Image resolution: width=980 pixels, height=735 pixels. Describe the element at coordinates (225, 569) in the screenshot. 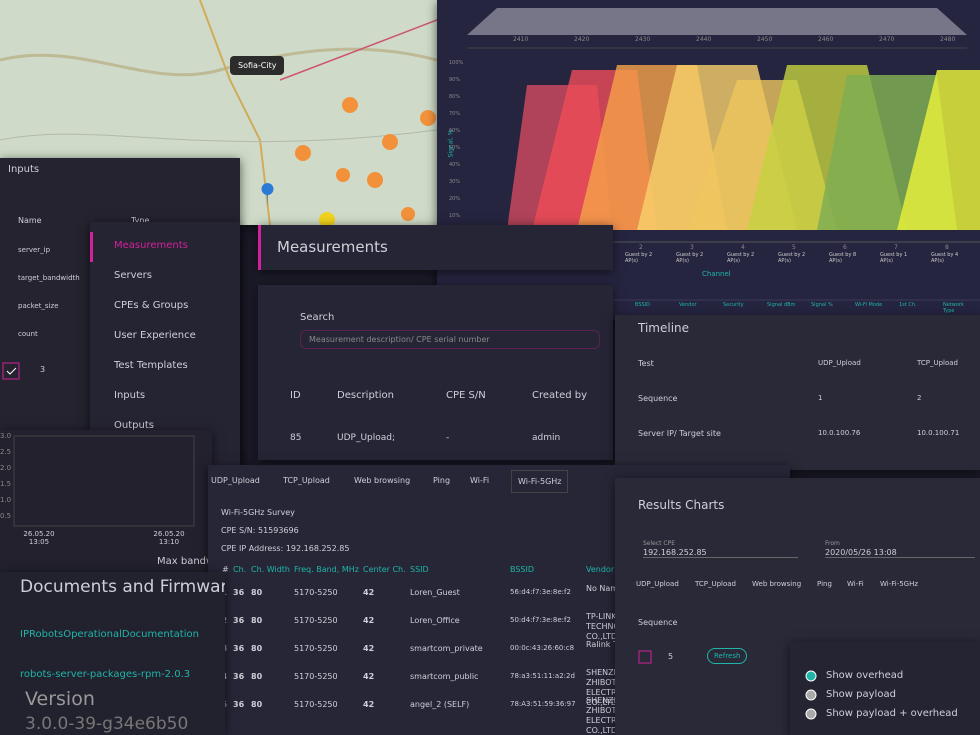

I see `column-header: #` at that location.